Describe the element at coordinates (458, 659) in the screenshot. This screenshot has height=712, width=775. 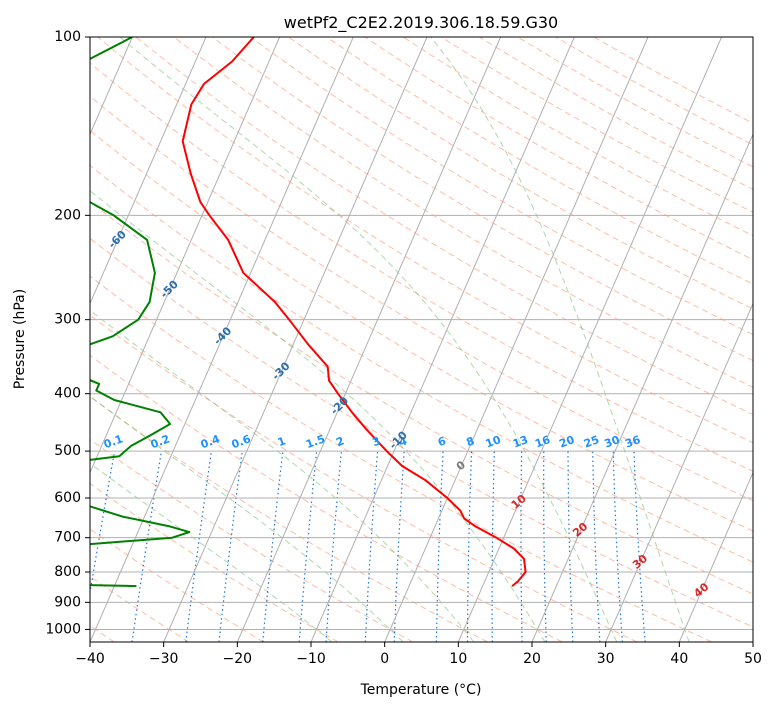
I see `x-tick-label: 10` at that location.